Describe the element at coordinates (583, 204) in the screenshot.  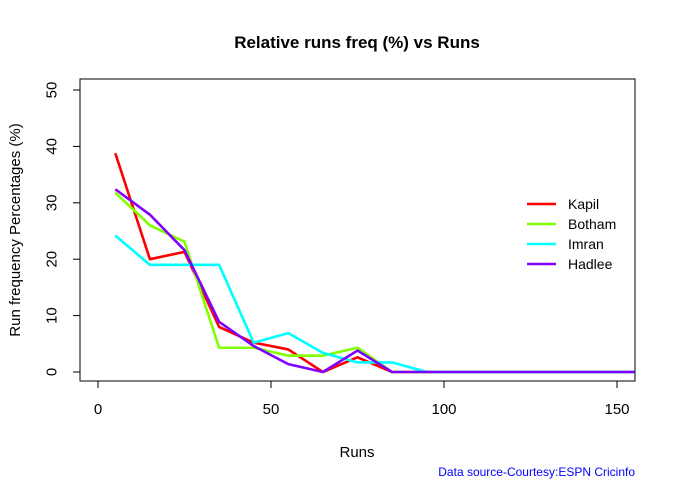
I see `legend-label-kapil: Kapil` at that location.